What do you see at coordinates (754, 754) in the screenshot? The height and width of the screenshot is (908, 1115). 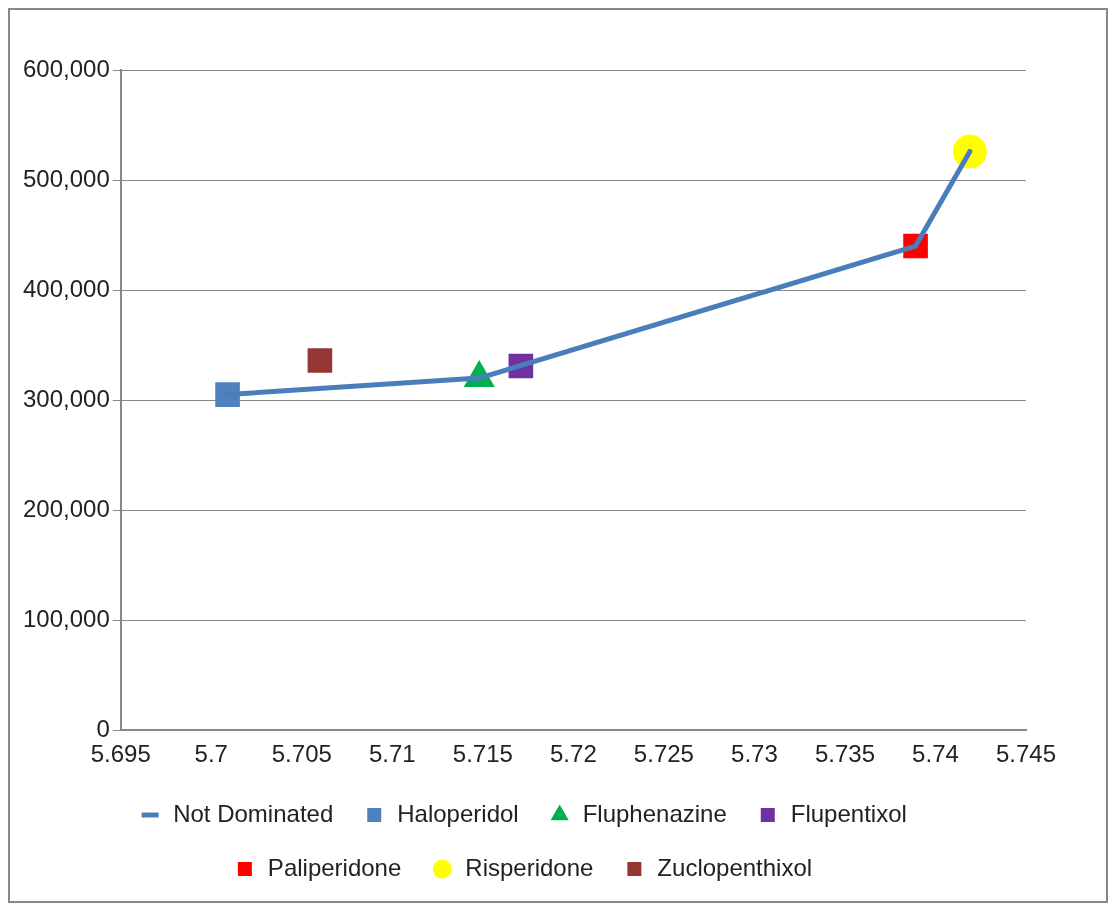 I see `x-tick-label: 5.73` at bounding box center [754, 754].